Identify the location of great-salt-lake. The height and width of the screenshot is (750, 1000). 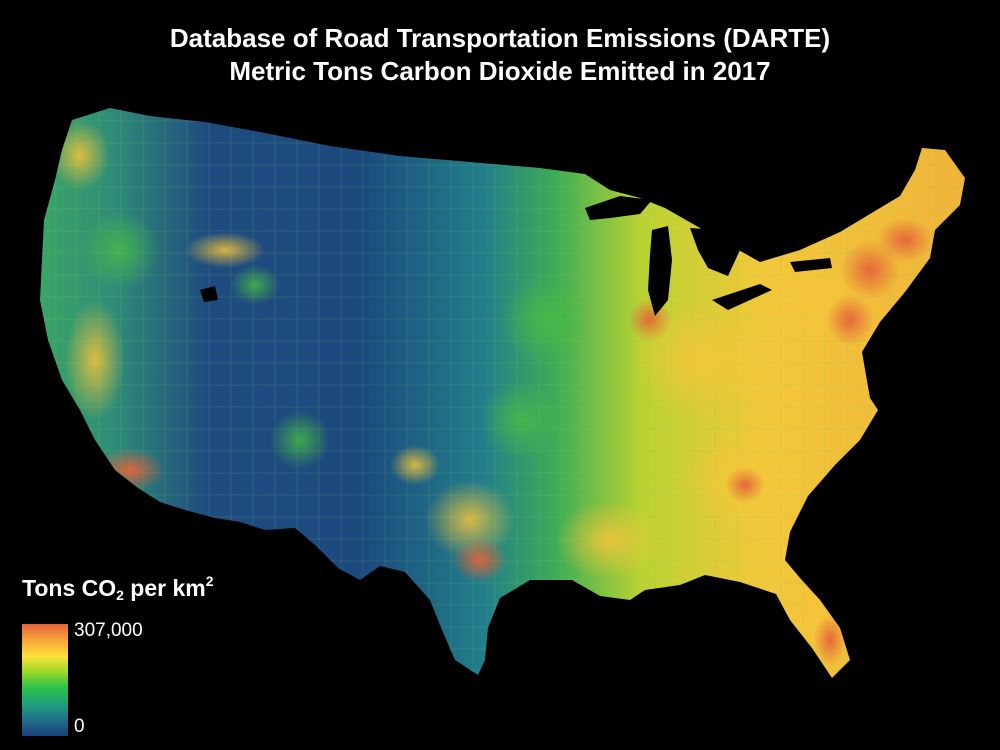
(209, 294).